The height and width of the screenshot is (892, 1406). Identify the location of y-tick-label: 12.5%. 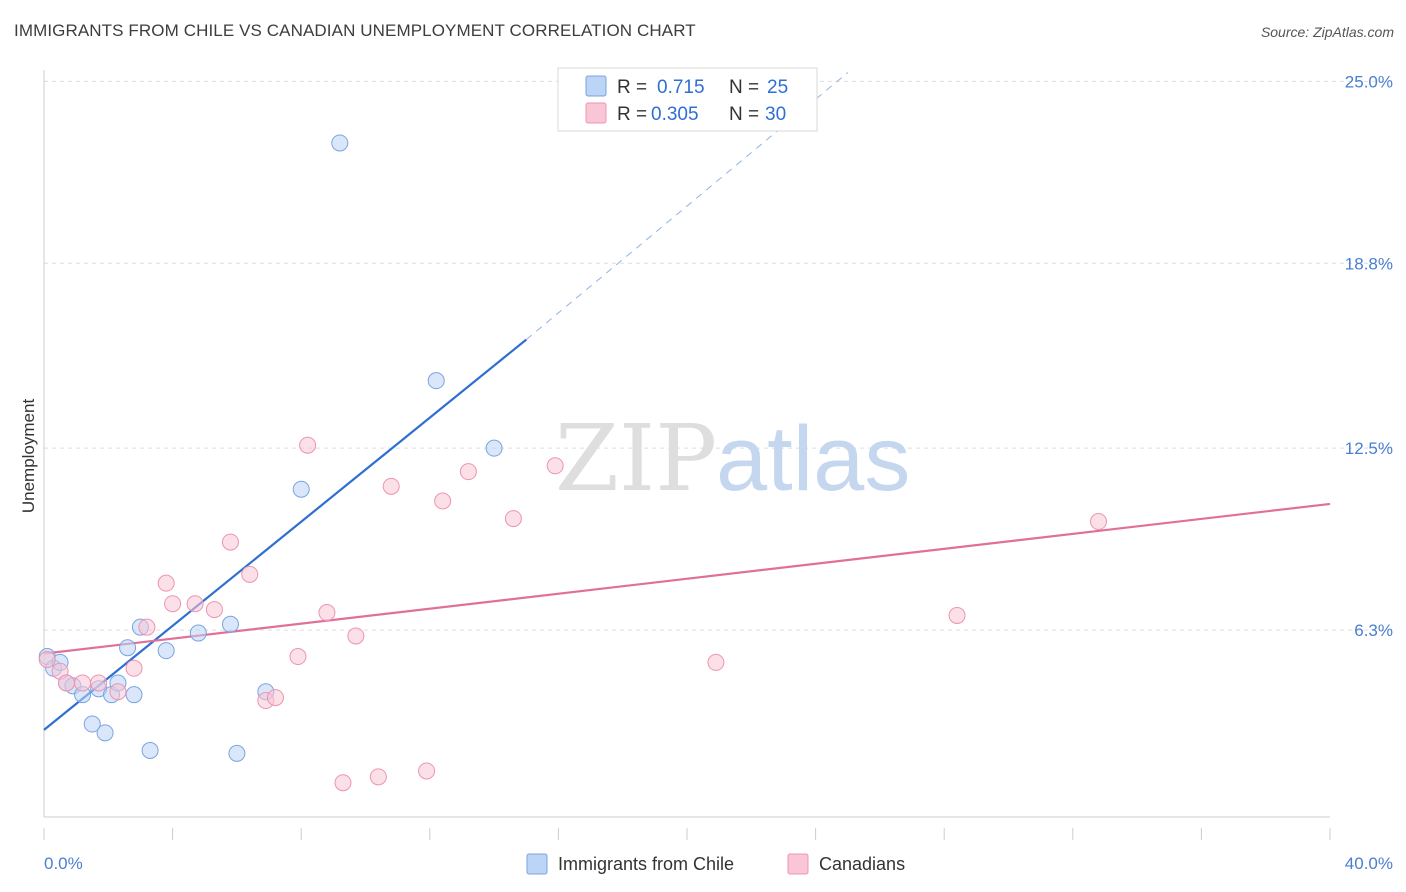
(1369, 448).